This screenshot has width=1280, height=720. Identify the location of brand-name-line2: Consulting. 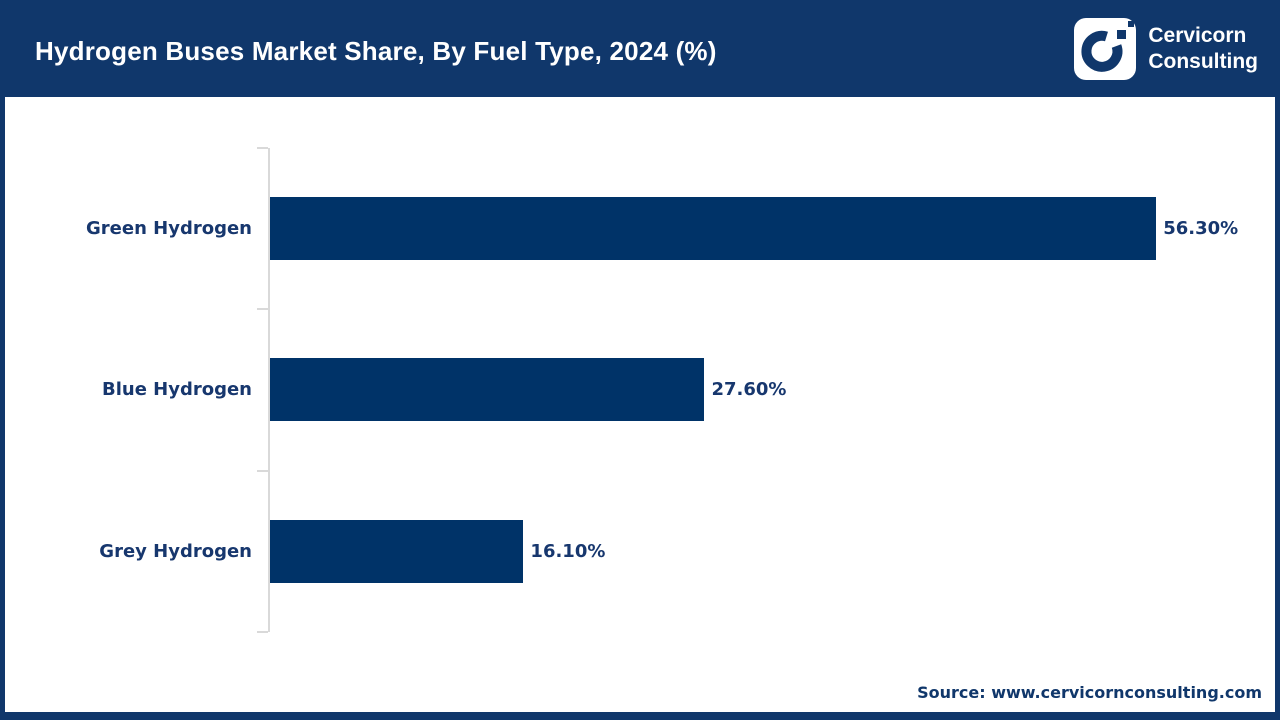
(1203, 61).